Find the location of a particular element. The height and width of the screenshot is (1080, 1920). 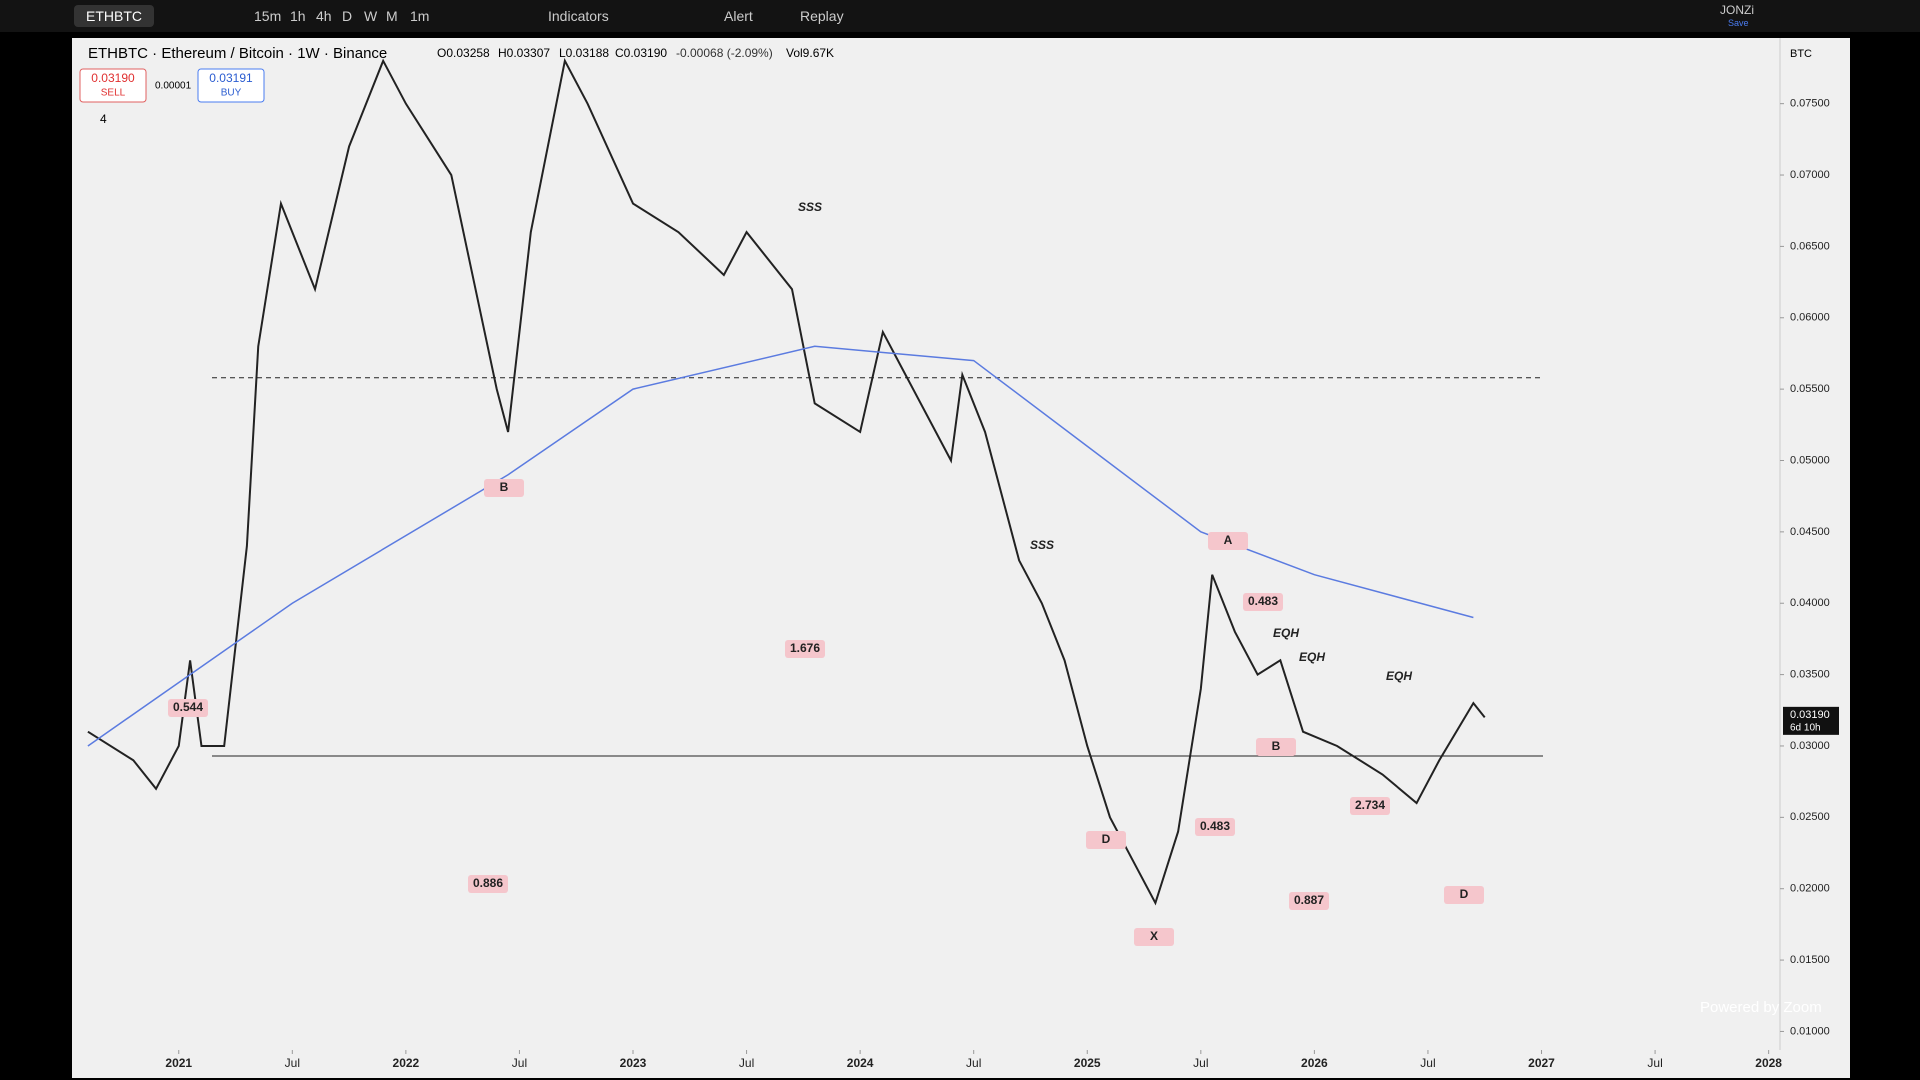

annotation: X is located at coordinates (1154, 936).